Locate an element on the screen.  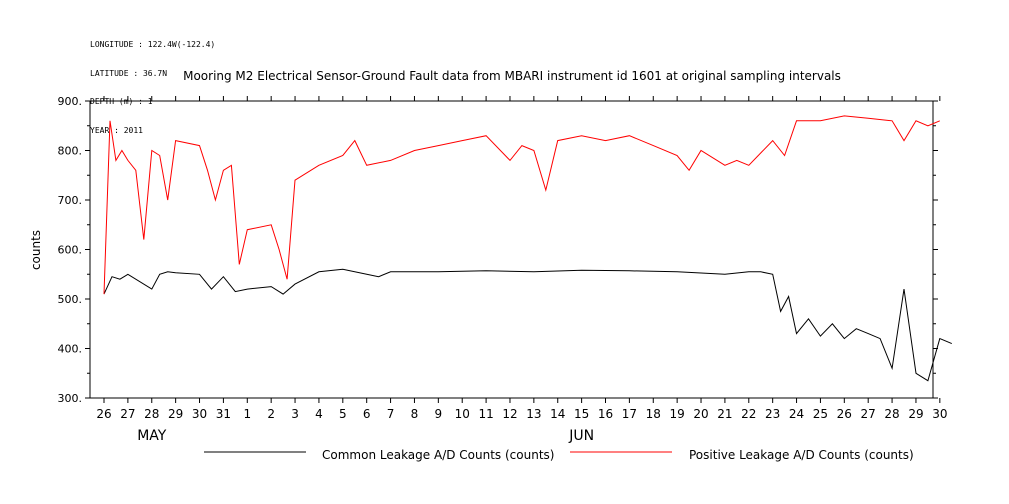
x-tick-label: 4 is located at coordinates (319, 414).